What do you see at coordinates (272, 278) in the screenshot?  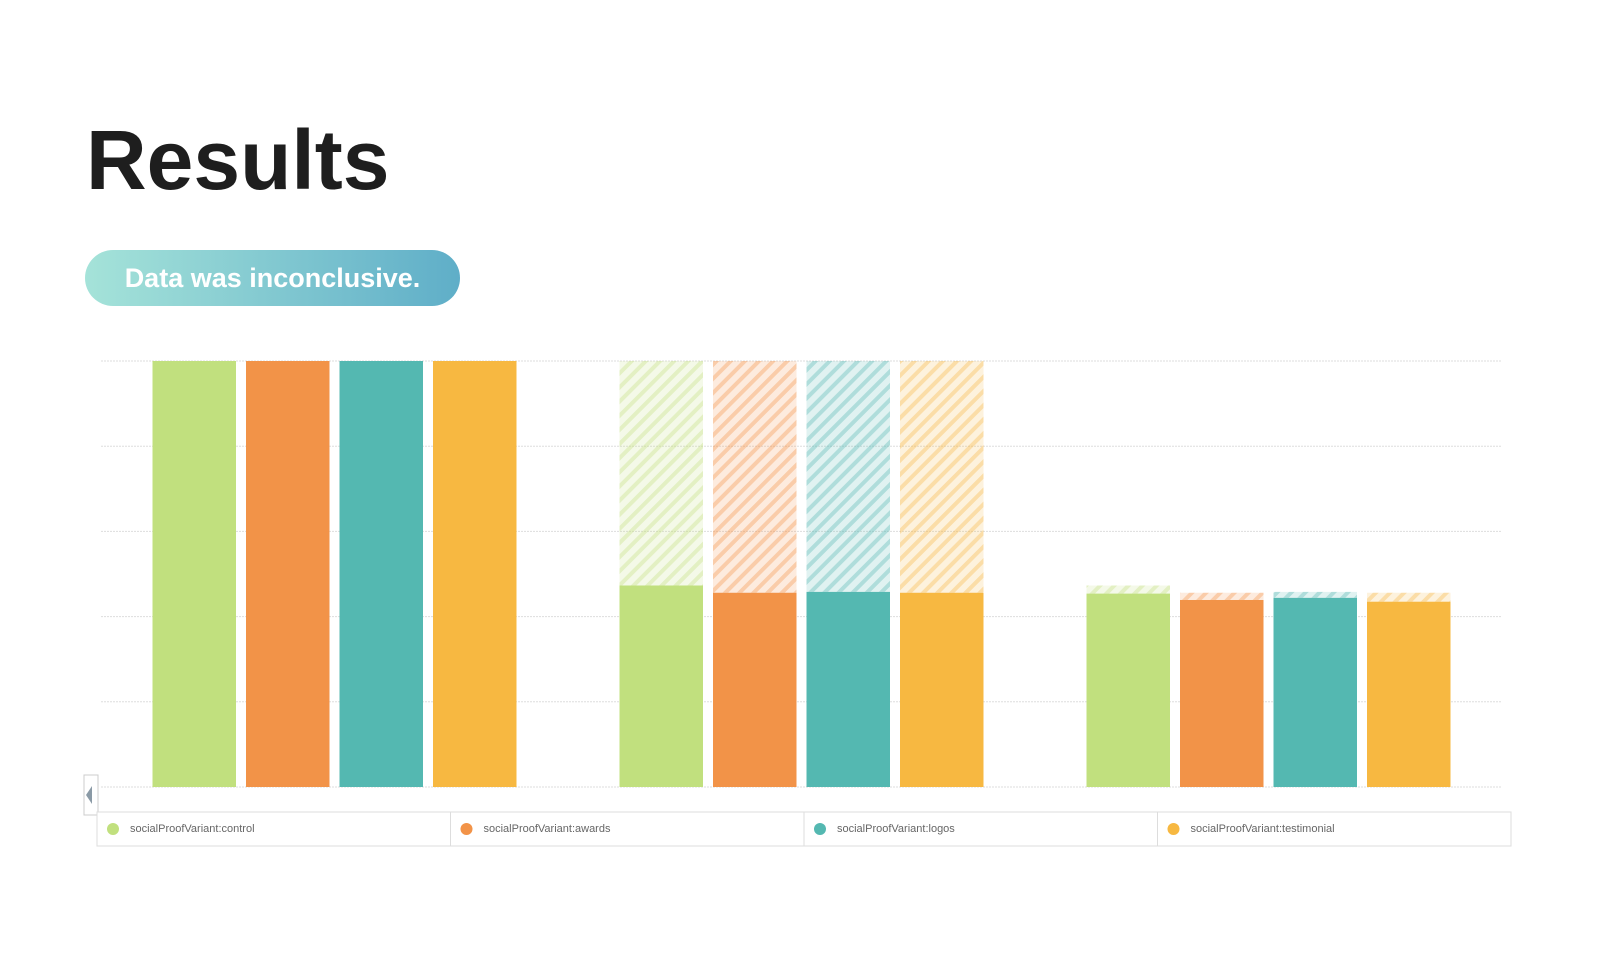 I see `status-badge: Data was inconclusive.` at bounding box center [272, 278].